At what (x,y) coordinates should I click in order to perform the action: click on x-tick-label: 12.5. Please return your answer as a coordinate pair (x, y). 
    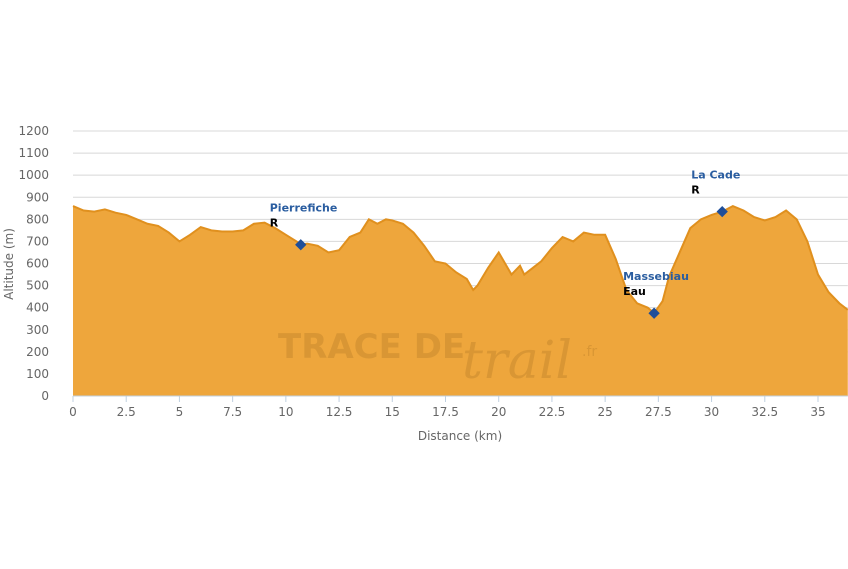
    Looking at the image, I should click on (339, 412).